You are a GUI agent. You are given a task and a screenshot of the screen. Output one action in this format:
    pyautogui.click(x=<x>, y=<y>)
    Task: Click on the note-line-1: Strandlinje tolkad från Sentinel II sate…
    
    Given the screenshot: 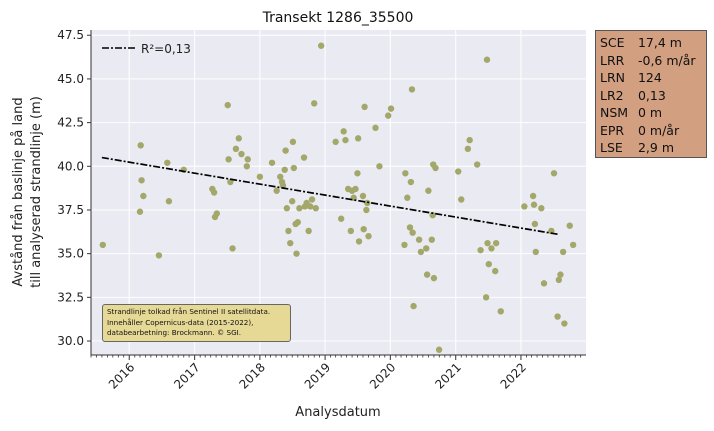 What is the action you would take?
    pyautogui.click(x=189, y=311)
    